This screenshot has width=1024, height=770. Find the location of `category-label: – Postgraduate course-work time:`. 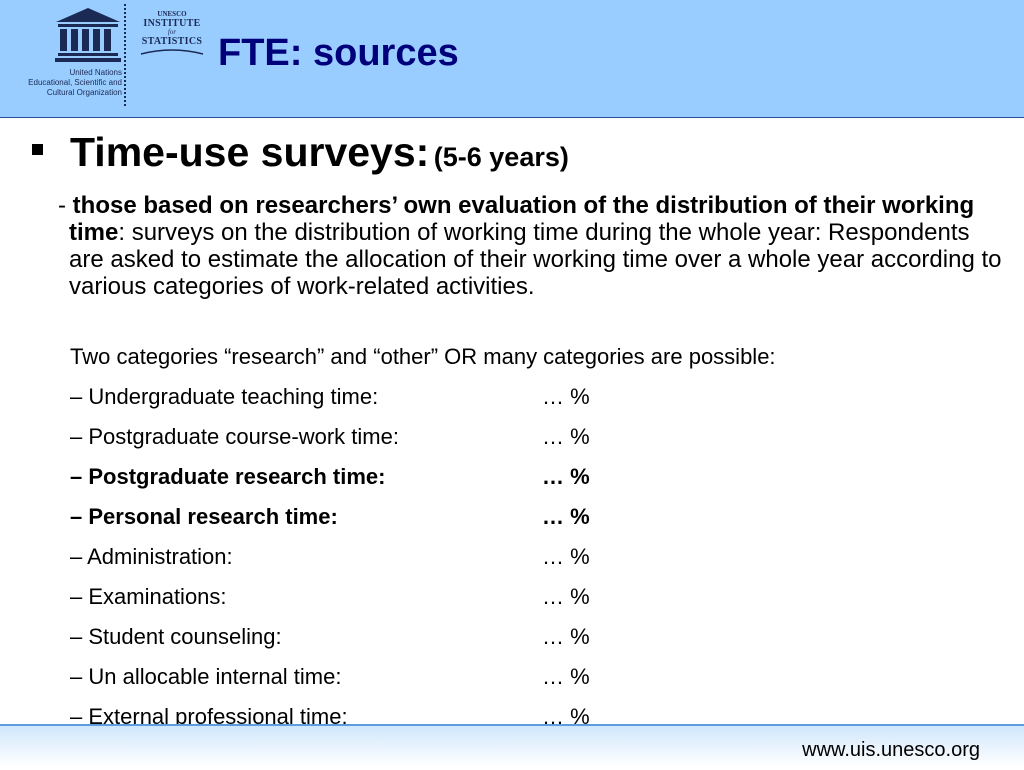

category-label: – Postgraduate course-work time: is located at coordinates (234, 436).